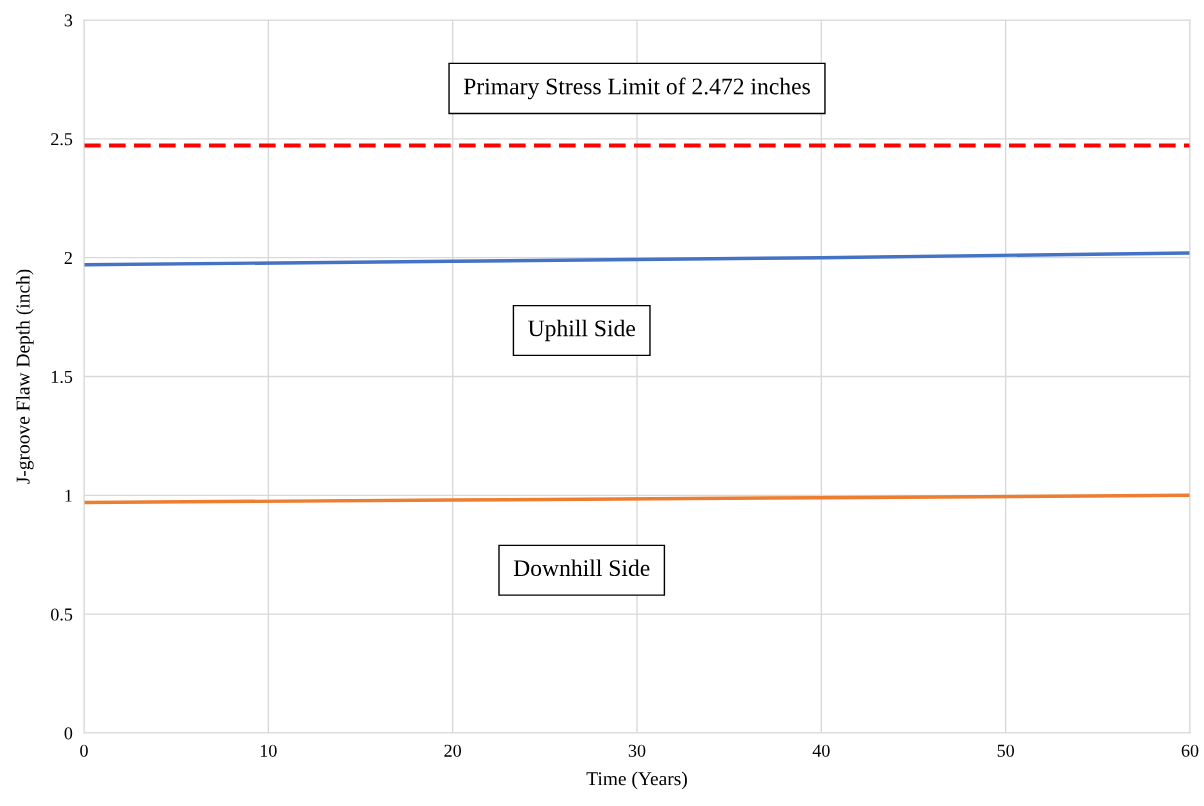 Image resolution: width=1204 pixels, height=806 pixels. I want to click on x-axis-title: Time (Years), so click(636, 780).